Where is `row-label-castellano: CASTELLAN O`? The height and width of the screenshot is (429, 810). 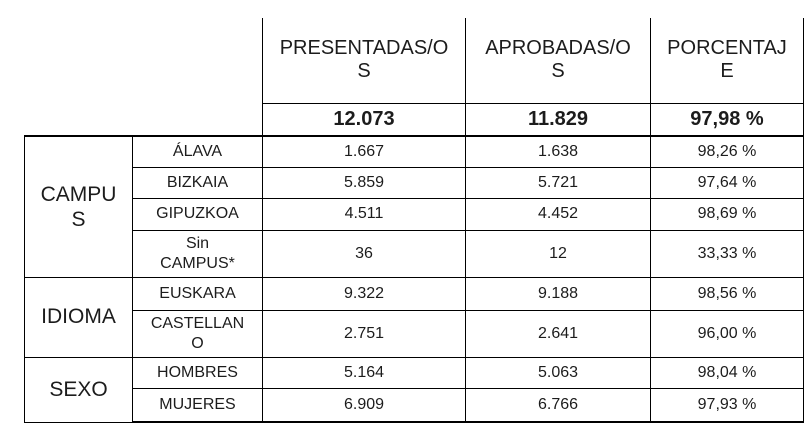
row-label-castellano: CASTELLAN O is located at coordinates (197, 333).